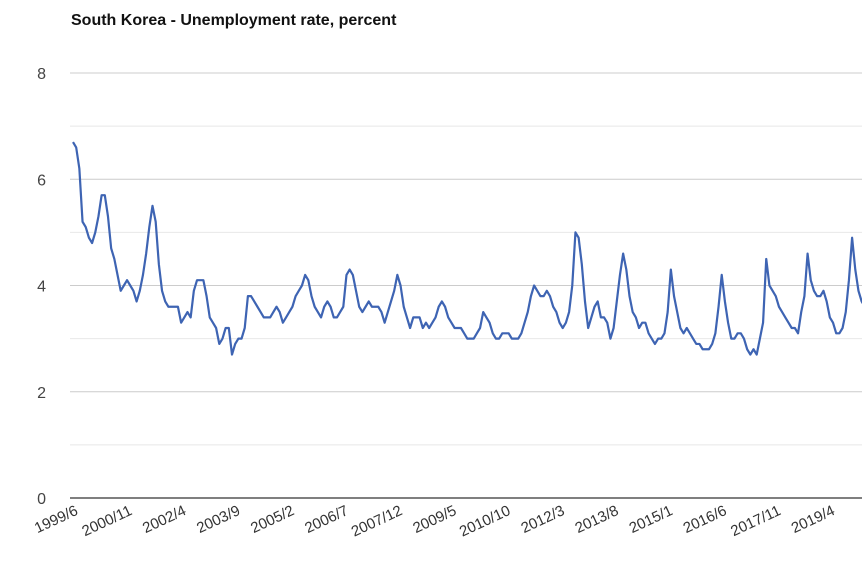 Image resolution: width=862 pixels, height=571 pixels. Describe the element at coordinates (377, 521) in the screenshot. I see `x-tick-label: 2007/12` at that location.